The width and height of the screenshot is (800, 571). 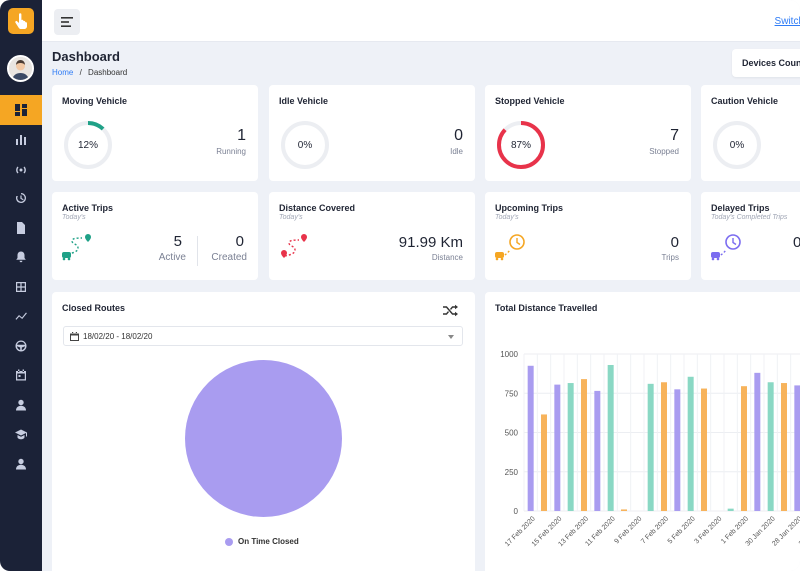 I want to click on signal-icon, so click(x=21, y=170).